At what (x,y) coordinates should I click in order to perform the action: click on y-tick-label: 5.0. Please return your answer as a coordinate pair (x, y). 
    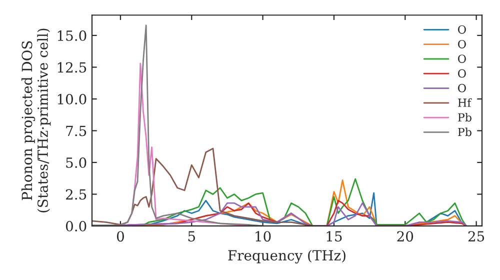
    Looking at the image, I should click on (76, 162).